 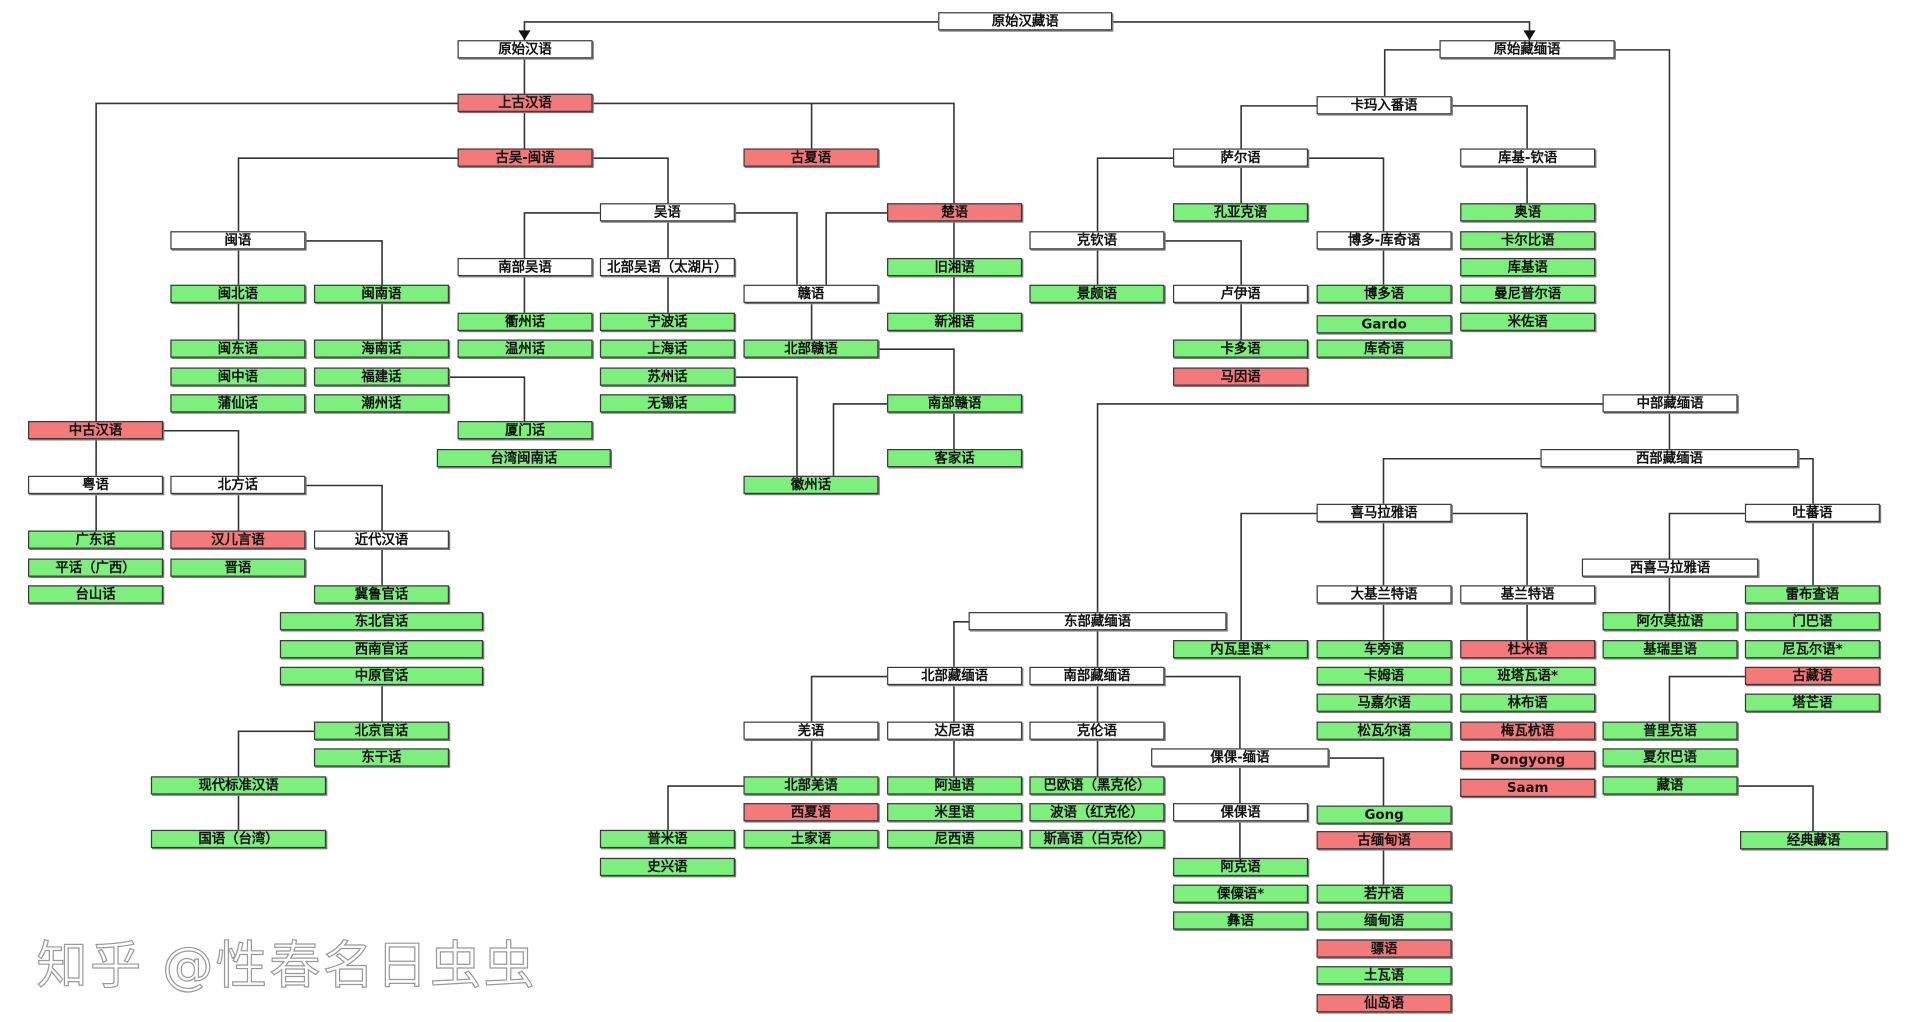 What do you see at coordinates (1670, 649) in the screenshot?
I see `language-node-living: 基瑞里语` at bounding box center [1670, 649].